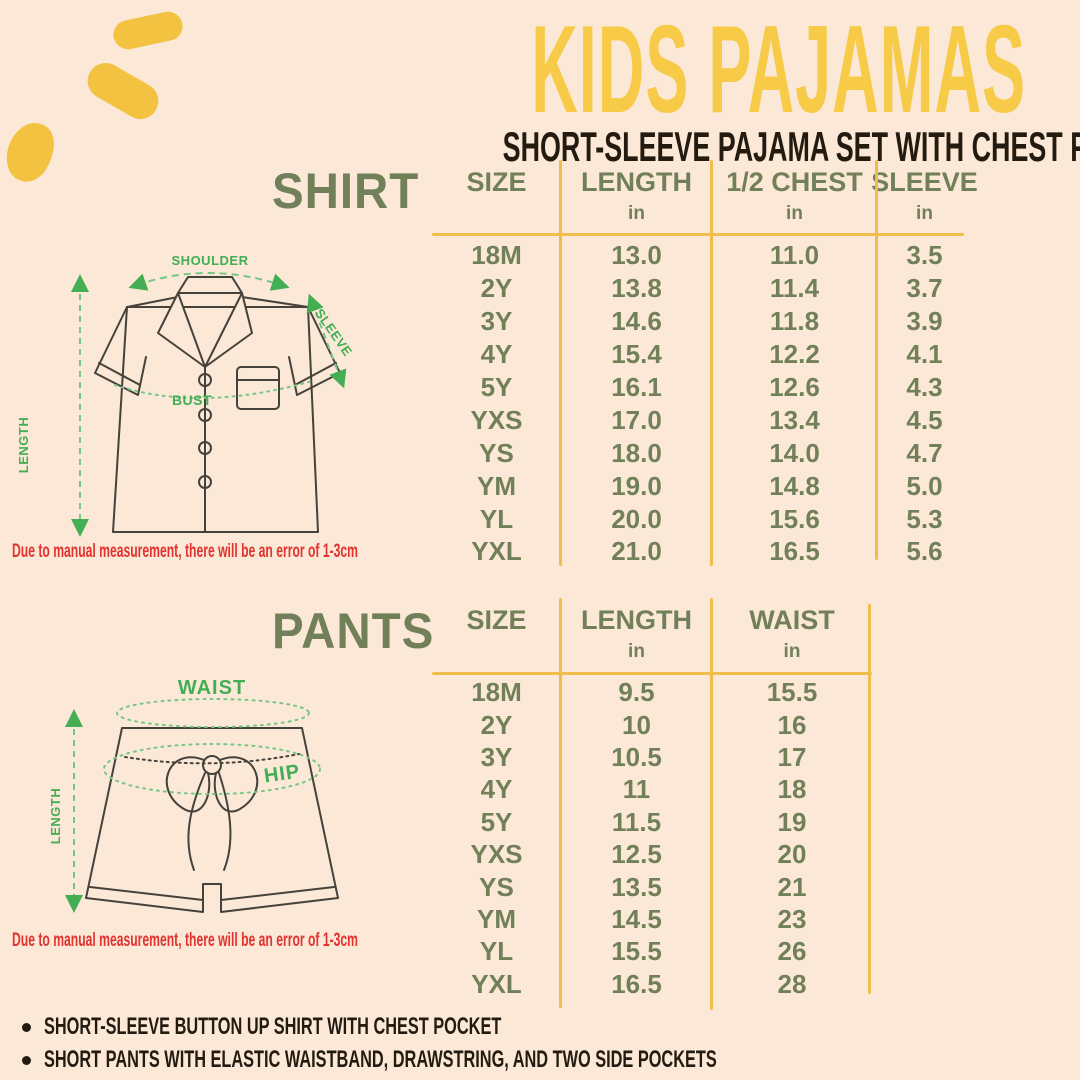 The width and height of the screenshot is (1080, 1080). Describe the element at coordinates (636, 255) in the screenshot. I see `table-cell: 13.0` at that location.